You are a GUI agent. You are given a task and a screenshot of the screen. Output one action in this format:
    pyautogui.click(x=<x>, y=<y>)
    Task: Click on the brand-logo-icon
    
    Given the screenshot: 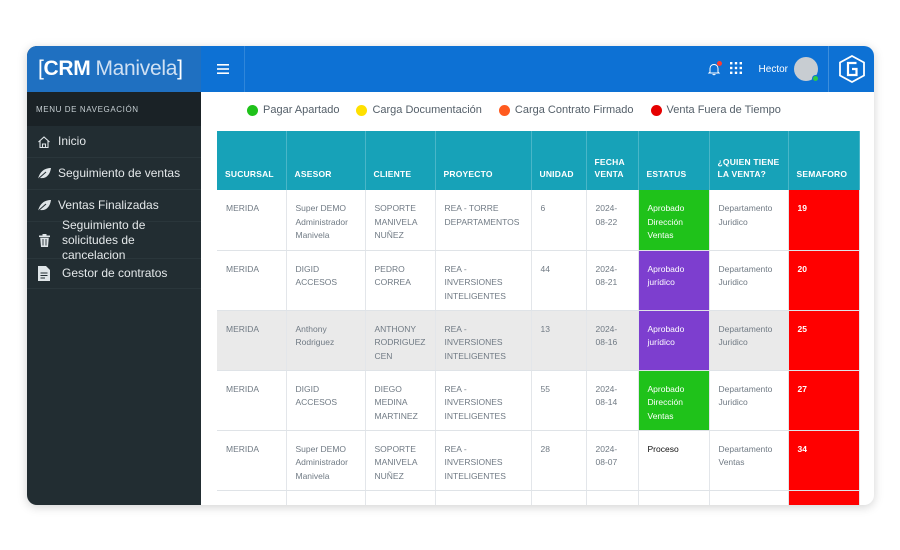 What is the action you would take?
    pyautogui.click(x=851, y=69)
    